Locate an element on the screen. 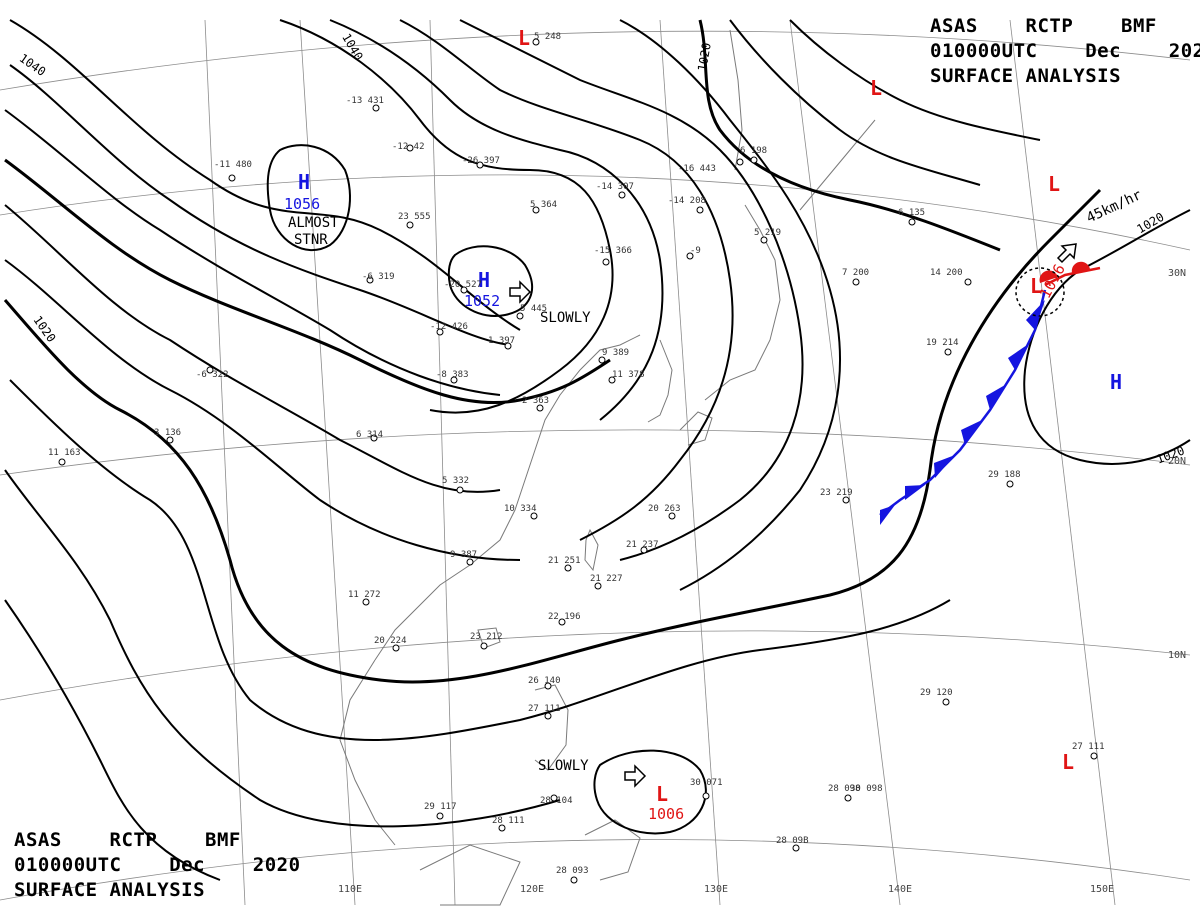 This screenshot has height=920, width=1200. lon-label-140e: 140E is located at coordinates (900, 889).